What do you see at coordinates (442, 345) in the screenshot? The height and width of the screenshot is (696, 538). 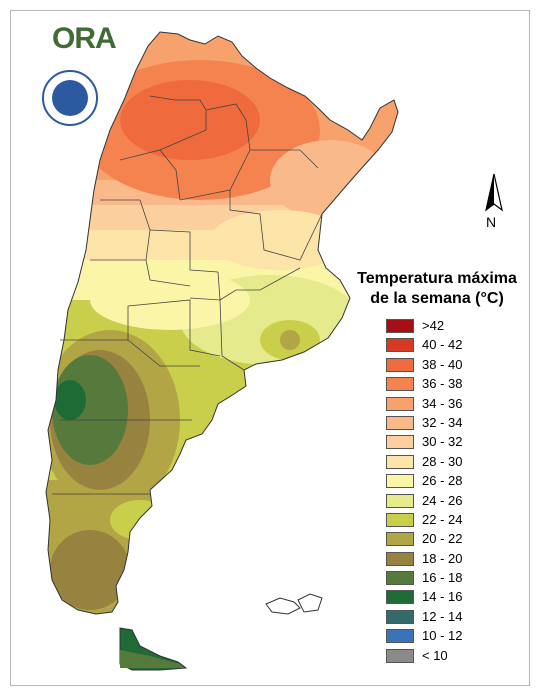 I see `legend-label: 40 - 42` at bounding box center [442, 345].